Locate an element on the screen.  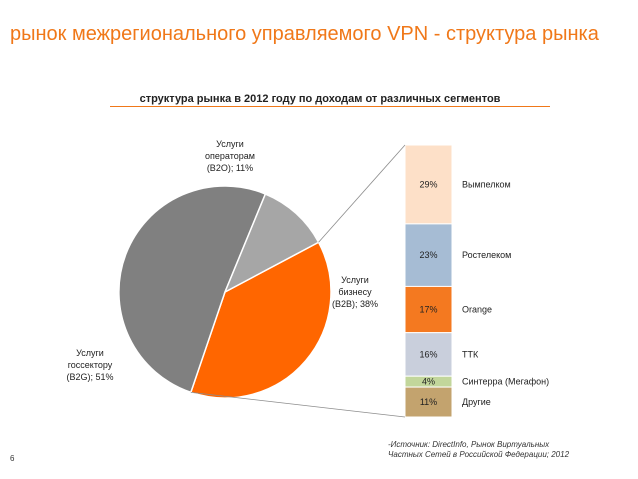
pie-label: Услуги операторам (B2O); 11% is located at coordinates (230, 156).